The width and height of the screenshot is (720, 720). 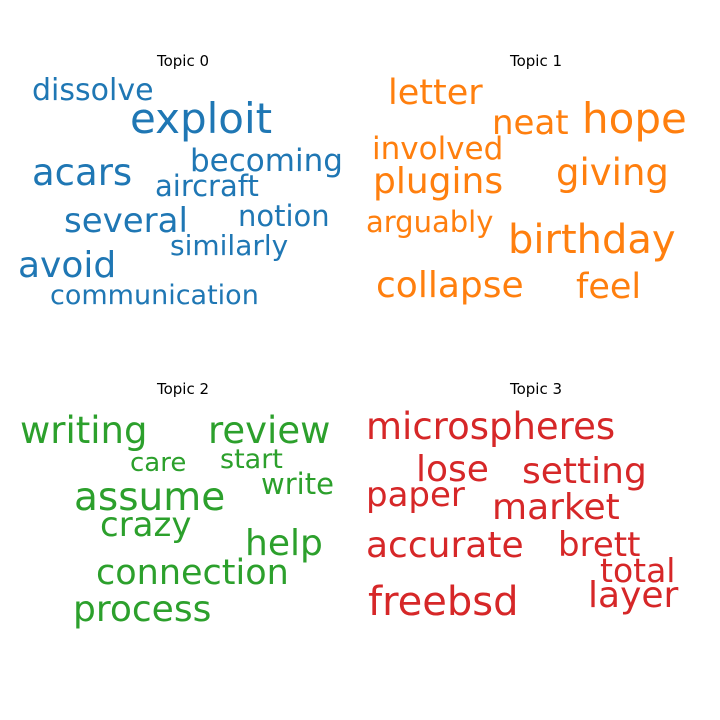 I want to click on topic-1-word: involved, so click(x=438, y=149).